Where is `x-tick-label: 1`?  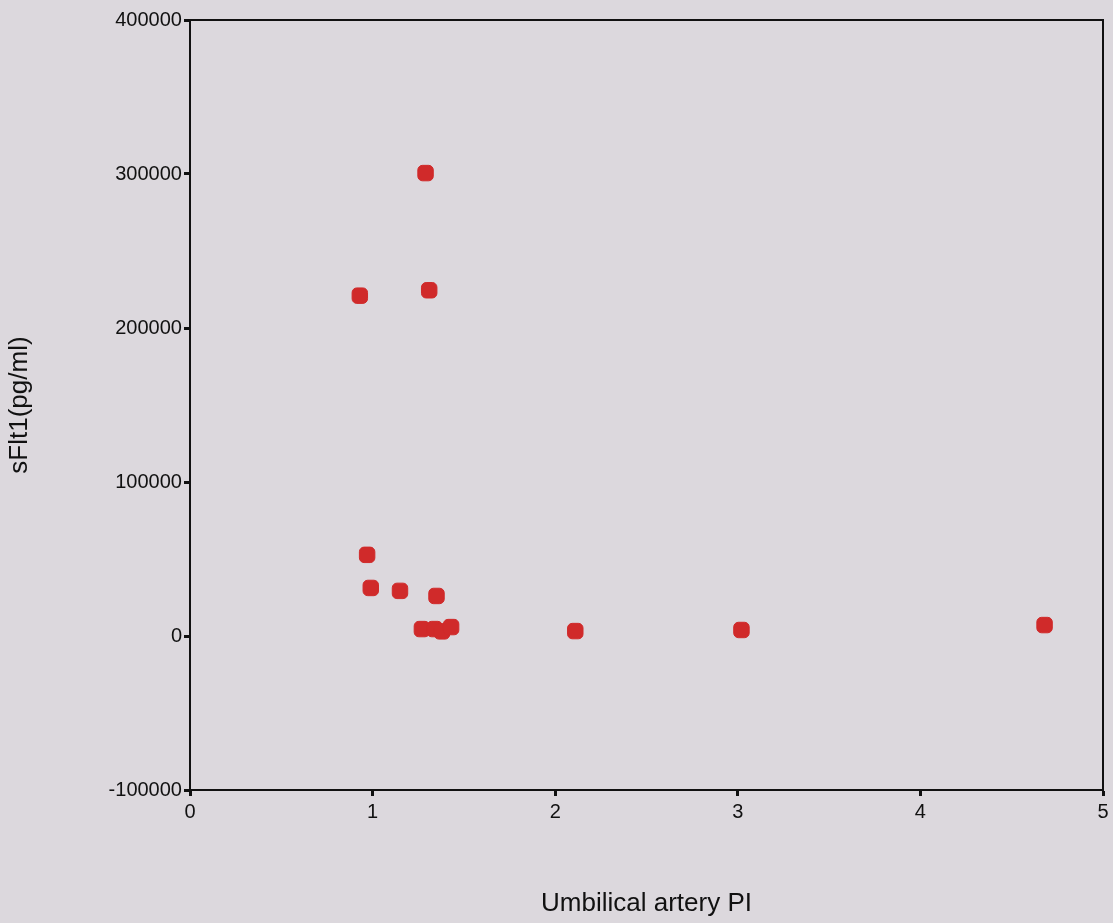 x-tick-label: 1 is located at coordinates (373, 810).